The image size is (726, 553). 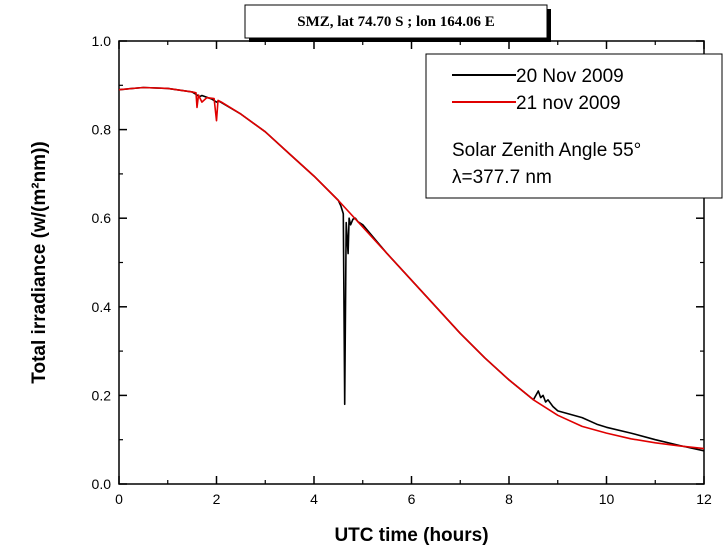 I want to click on x-tick-label: 10, so click(x=607, y=499).